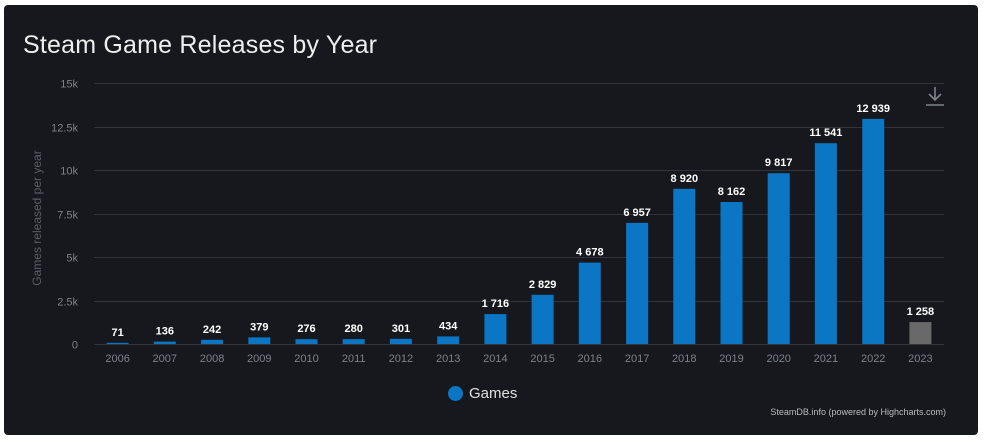  What do you see at coordinates (590, 253) in the screenshot?
I see `data-label-2016: 4 678` at bounding box center [590, 253].